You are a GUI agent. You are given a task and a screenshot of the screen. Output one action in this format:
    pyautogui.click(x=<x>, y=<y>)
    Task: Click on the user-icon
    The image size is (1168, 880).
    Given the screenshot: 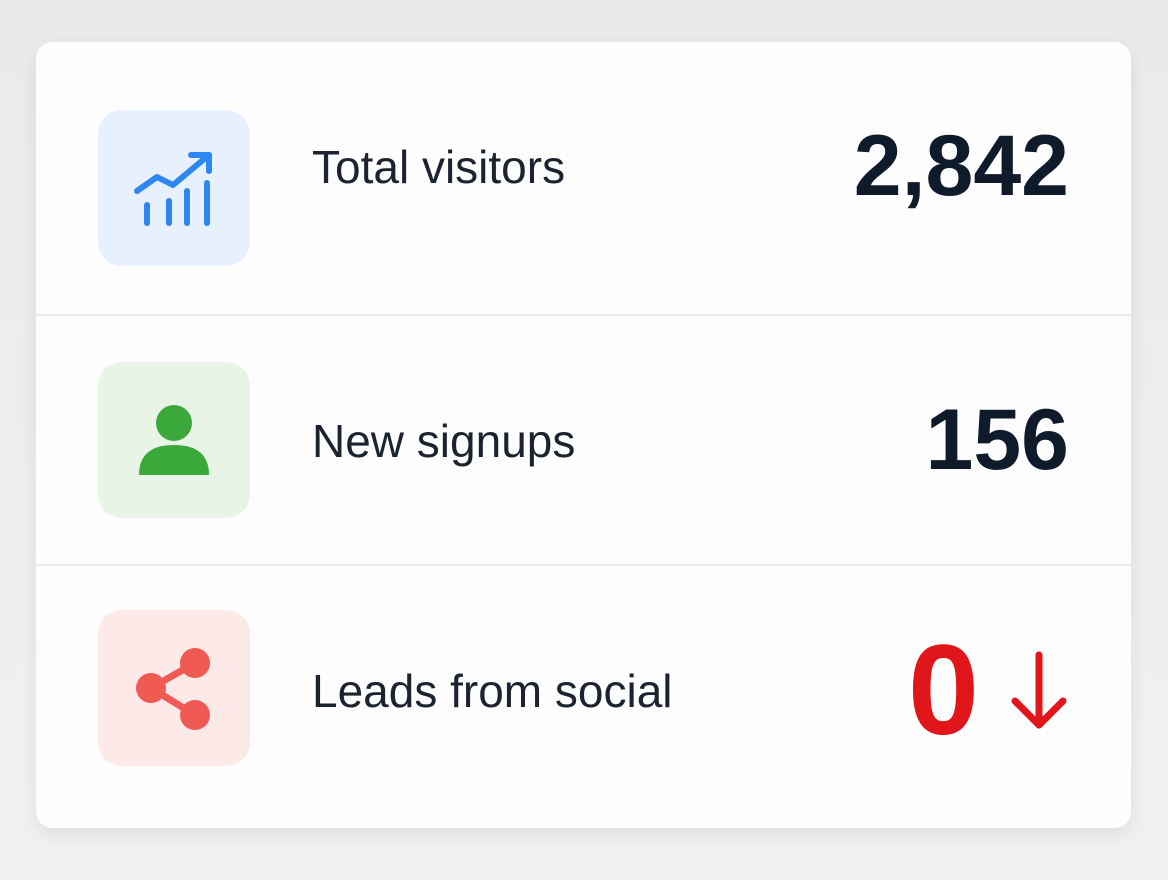 What is the action you would take?
    pyautogui.click(x=174, y=440)
    